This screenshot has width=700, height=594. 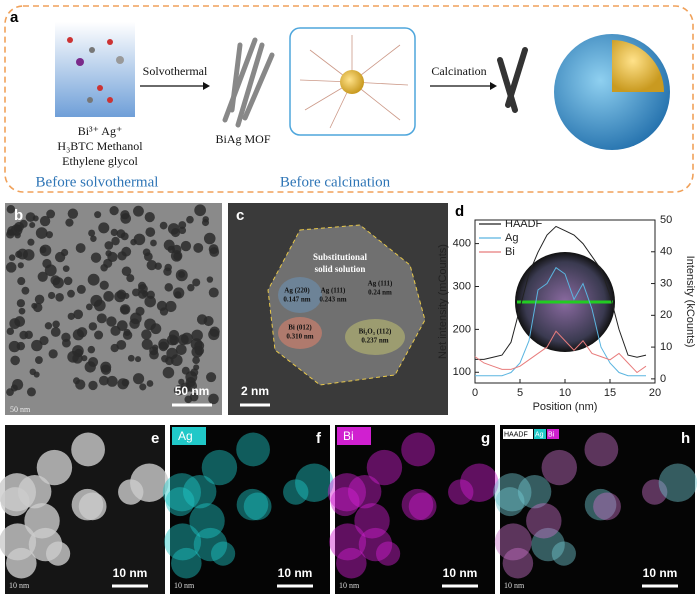 What do you see at coordinates (459, 211) in the screenshot?
I see `panel-label: d` at bounding box center [459, 211].